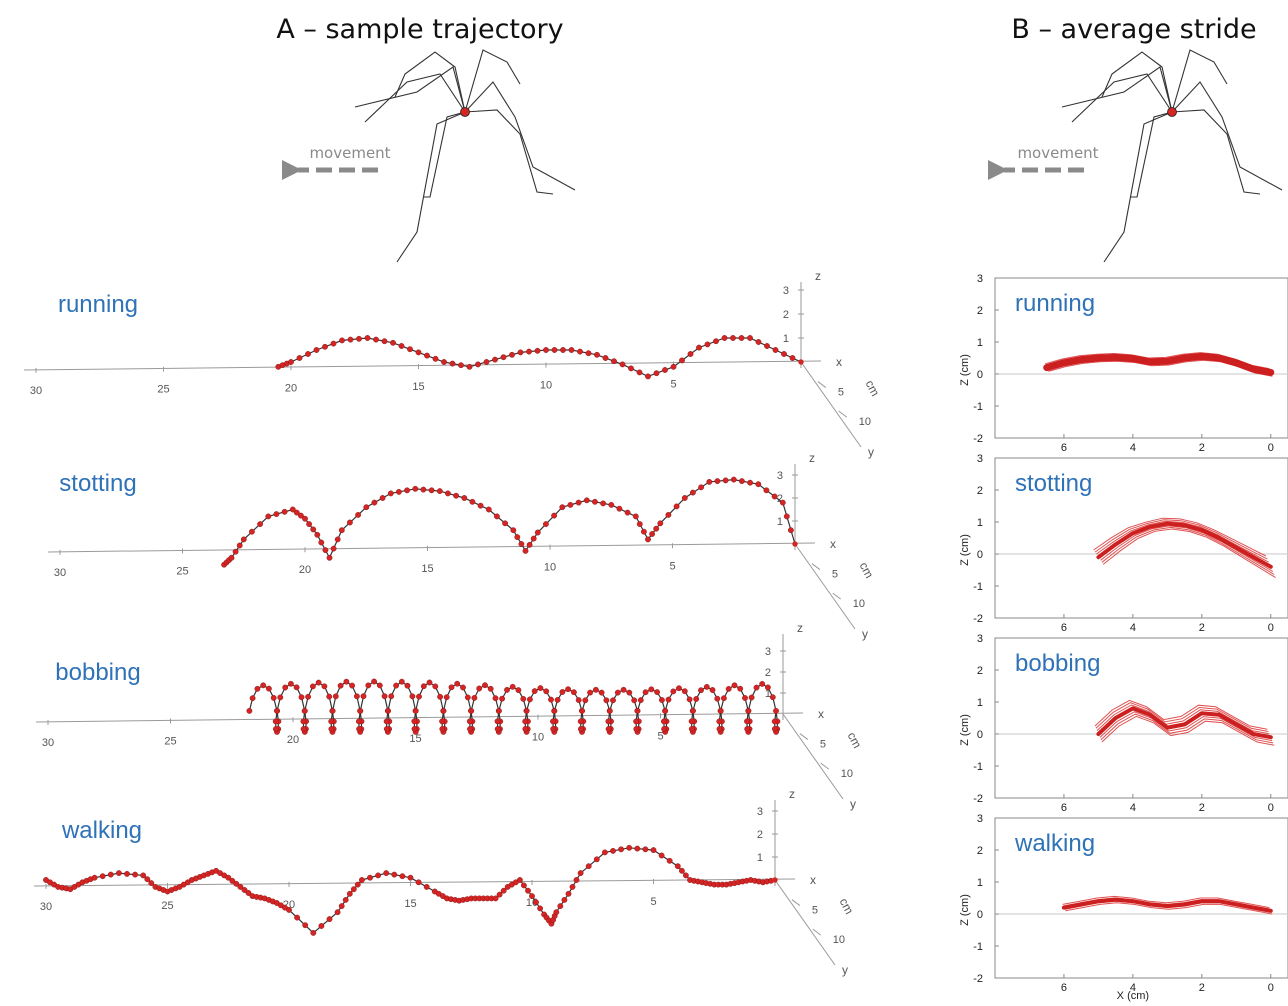 This screenshot has width=1288, height=1006. Describe the element at coordinates (419, 29) in the screenshot. I see `panel-a-title: A – sample trajectory` at that location.